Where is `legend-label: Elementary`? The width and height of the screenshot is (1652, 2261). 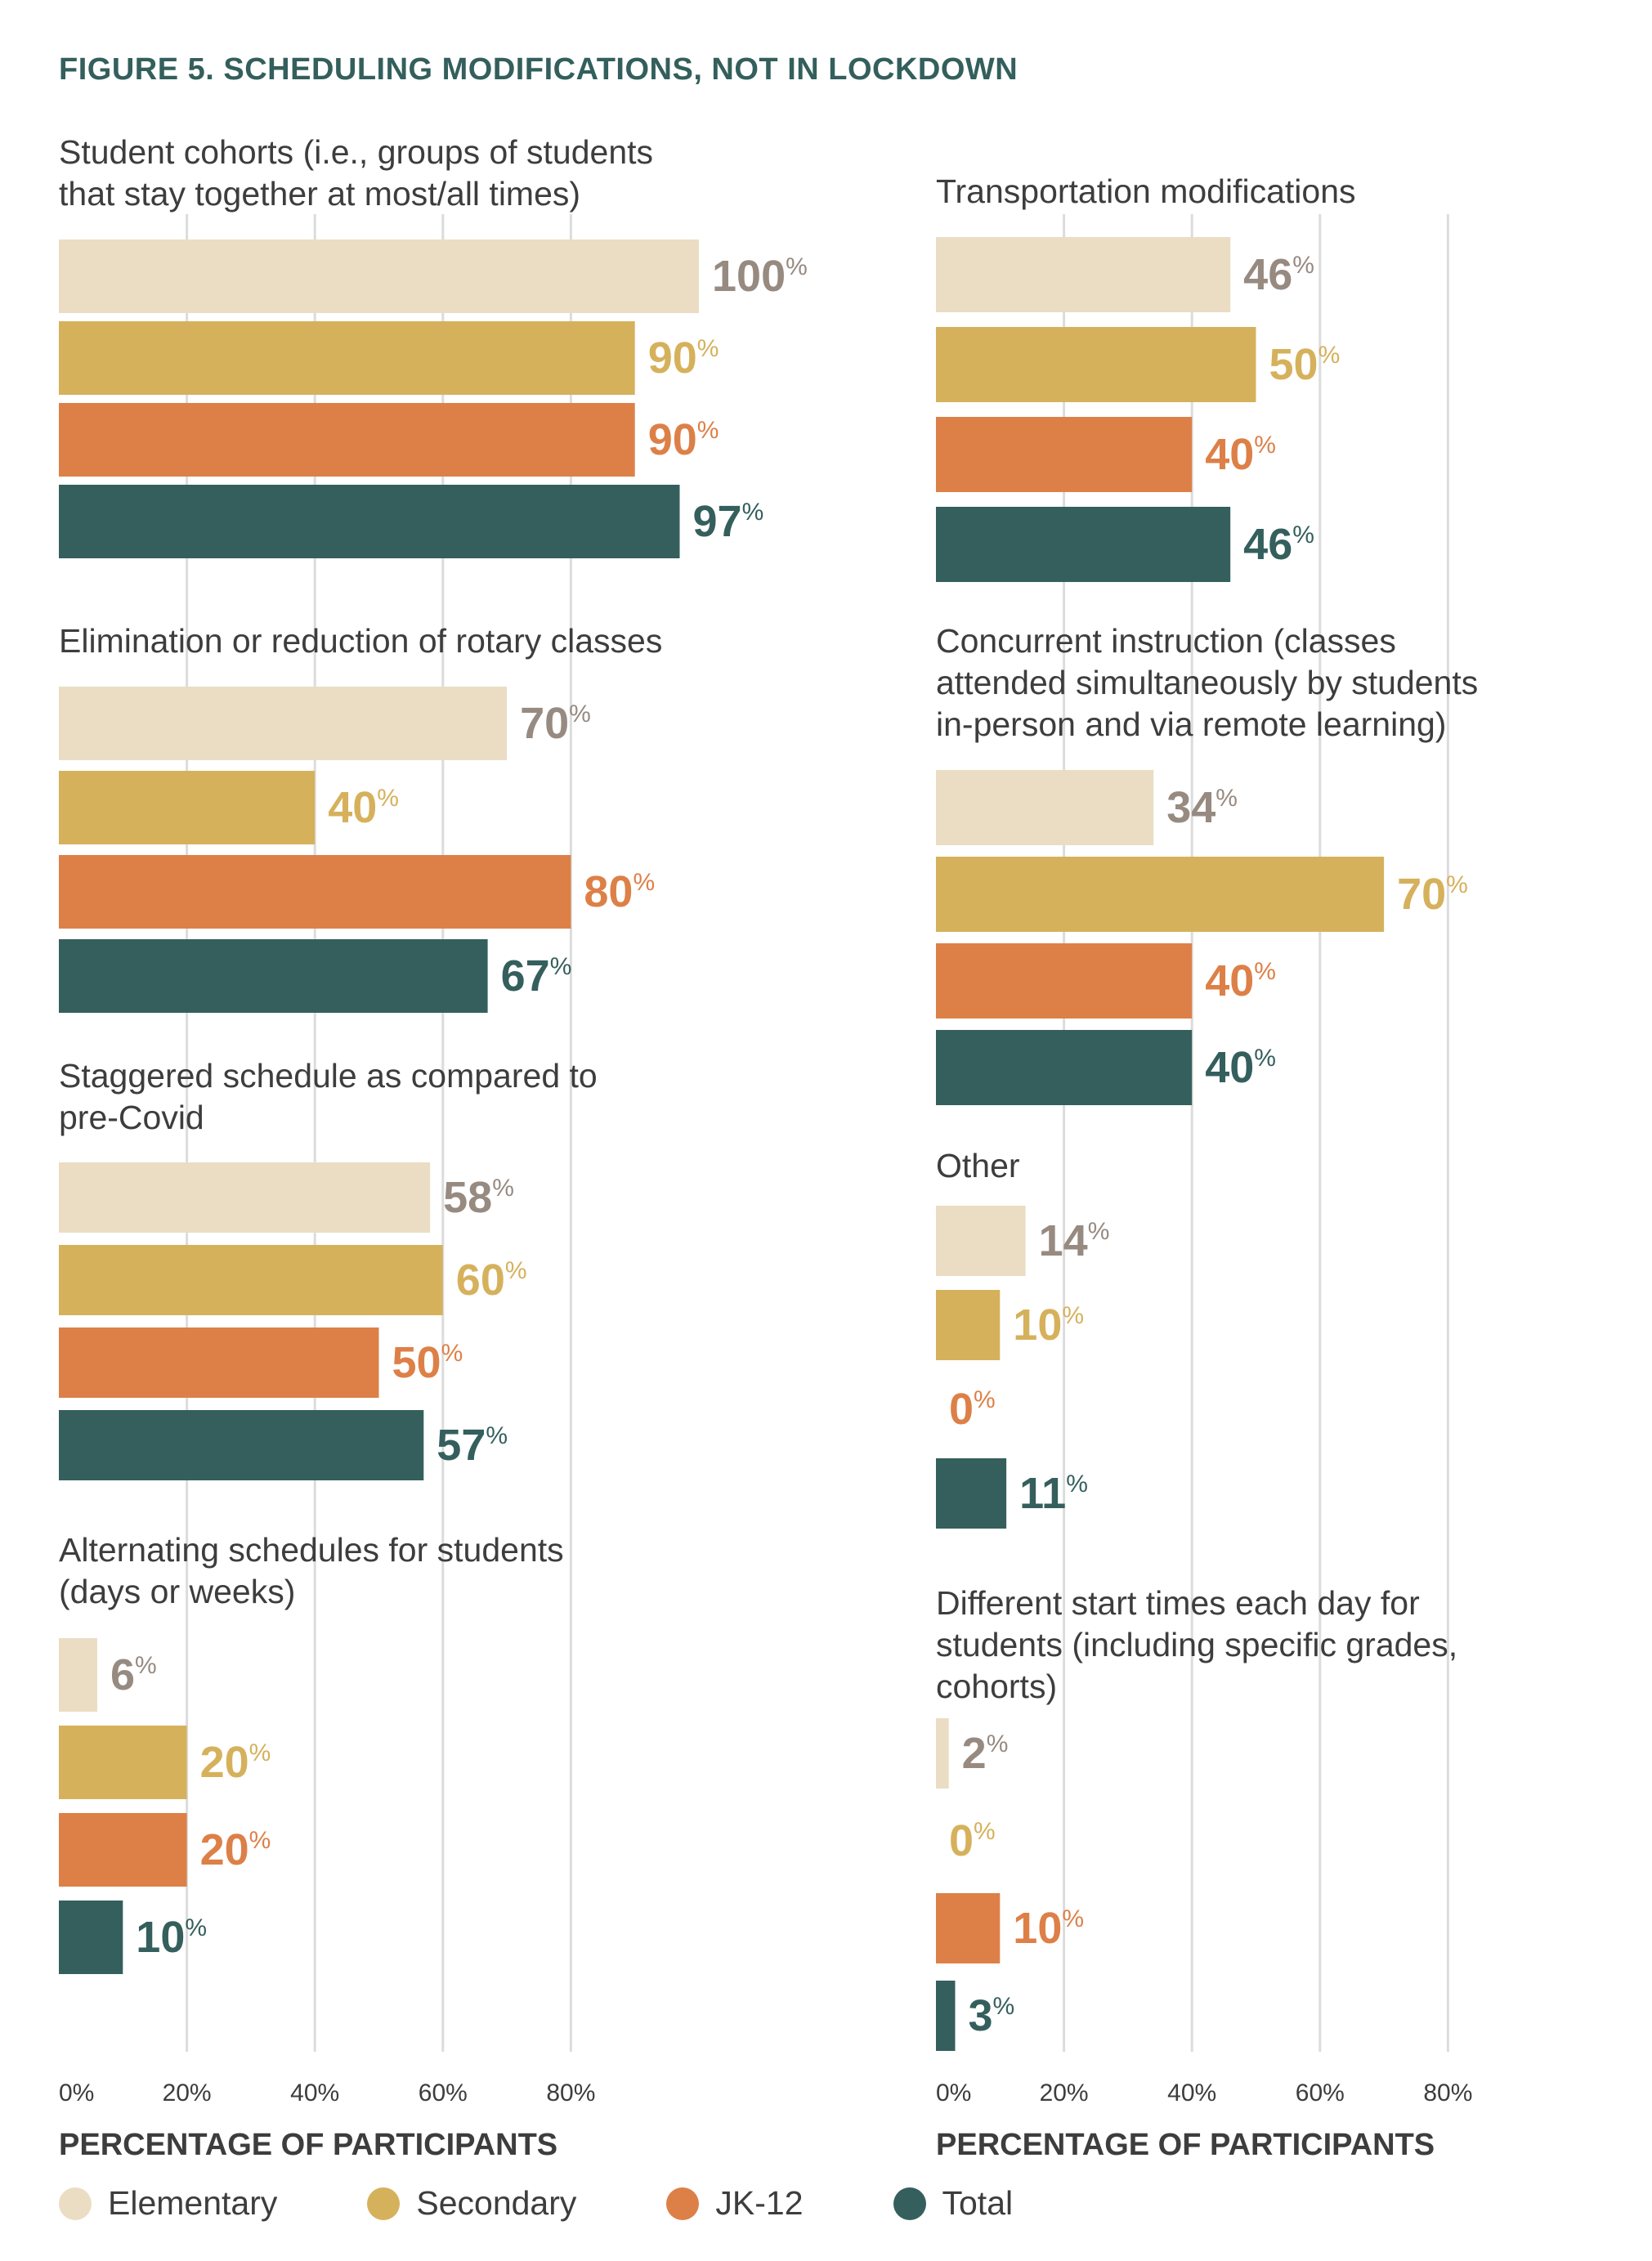
legend-label: Elementary is located at coordinates (193, 2203).